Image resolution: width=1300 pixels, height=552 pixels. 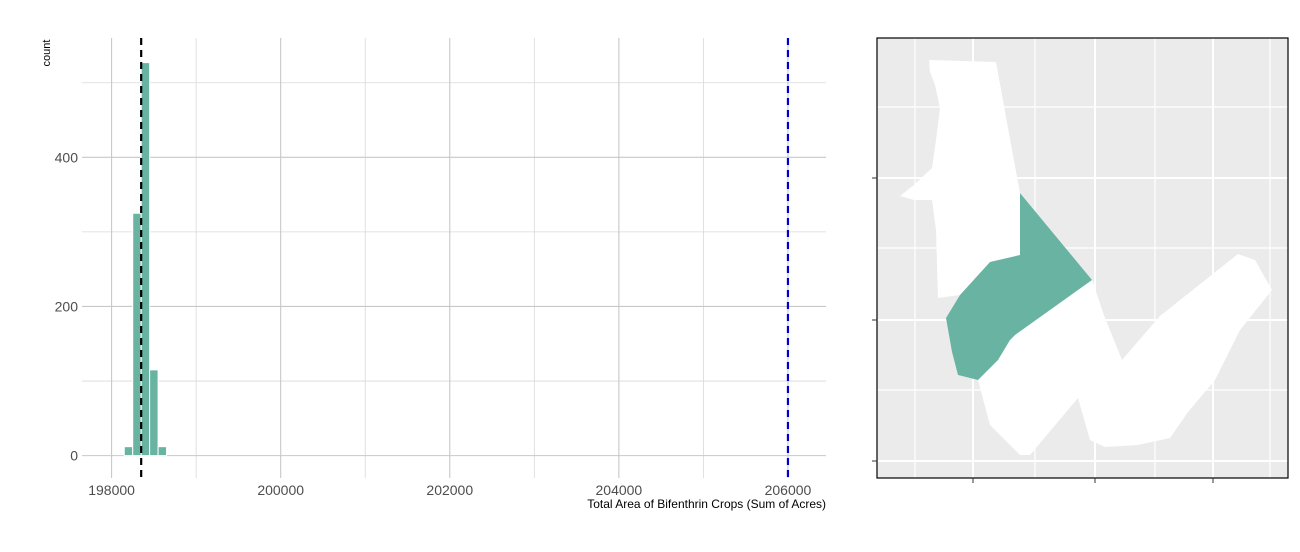 I want to click on map-region-south, so click(x=1125, y=354).